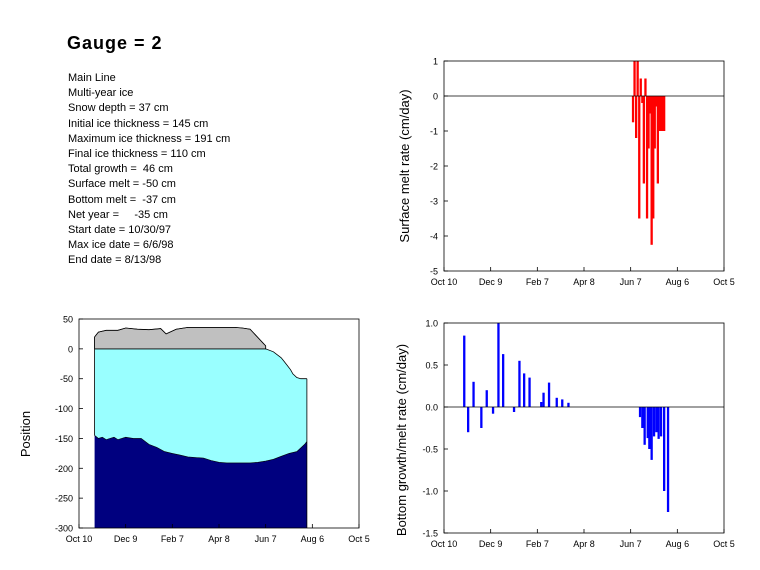 Image resolution: width=760 pixels, height=570 pixels. What do you see at coordinates (431, 366) in the screenshot?
I see `y-tick-label: 0.5` at bounding box center [431, 366].